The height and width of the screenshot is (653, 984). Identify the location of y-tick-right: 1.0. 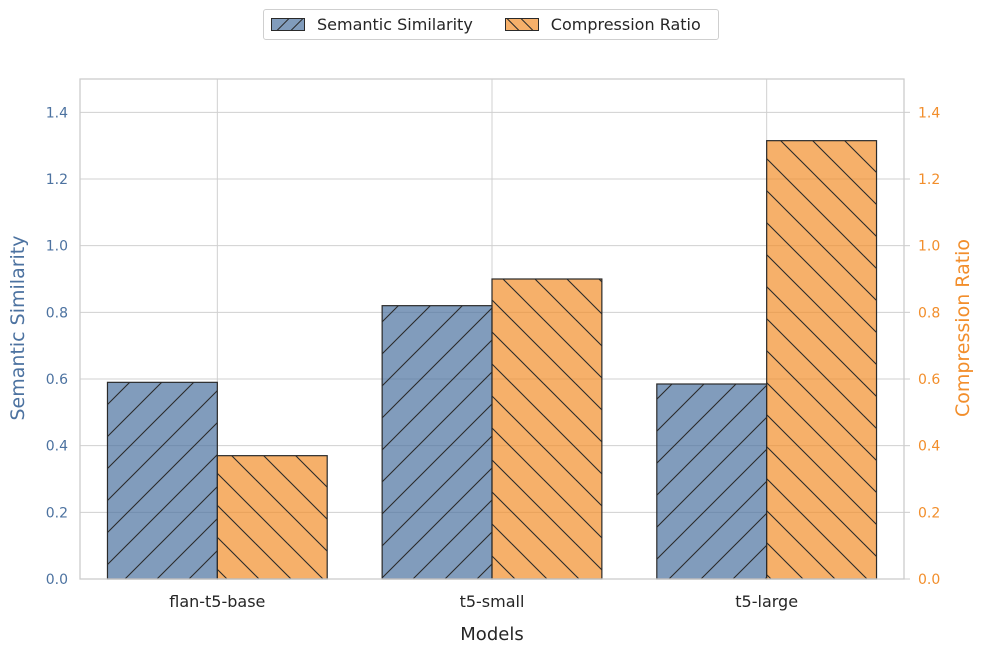
(929, 247).